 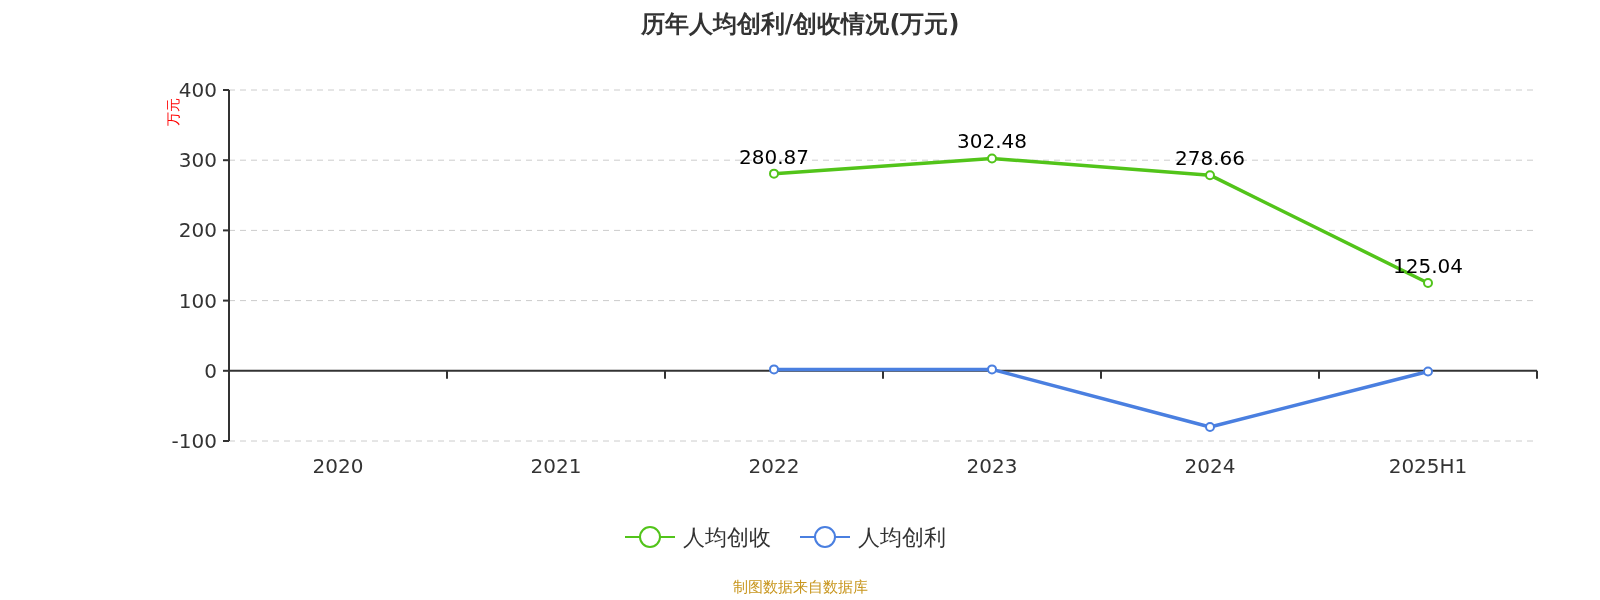 I want to click on y-tick-label: -100, so click(x=194, y=441).